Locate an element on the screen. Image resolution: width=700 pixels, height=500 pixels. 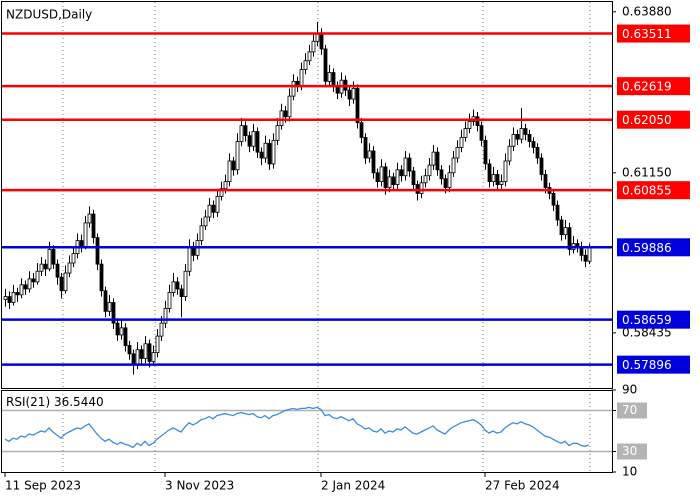
chart-title: NZDUSD,Daily is located at coordinates (49, 15).